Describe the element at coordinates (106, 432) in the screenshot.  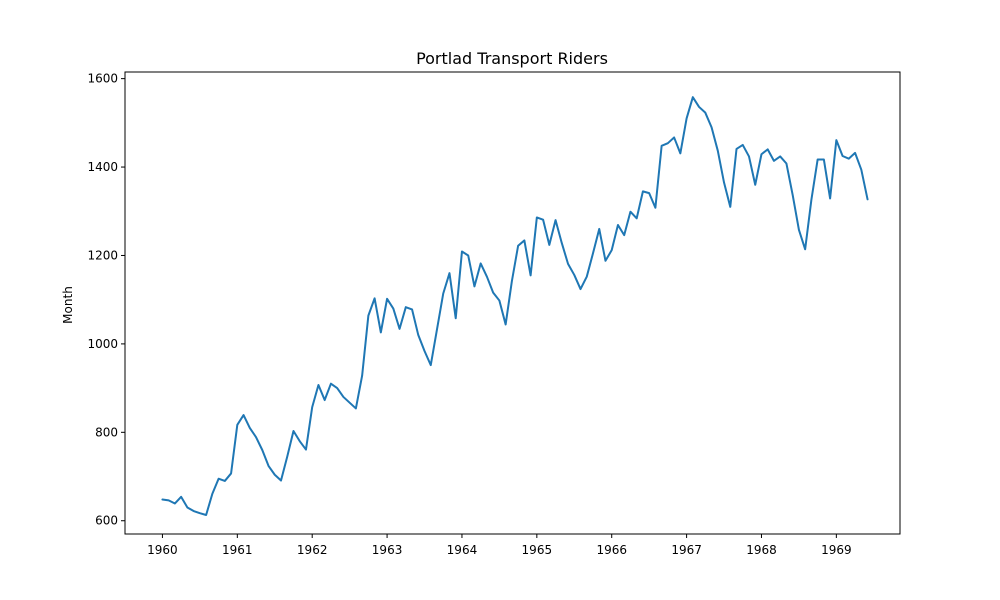
I see `y-tick-label: 800` at that location.